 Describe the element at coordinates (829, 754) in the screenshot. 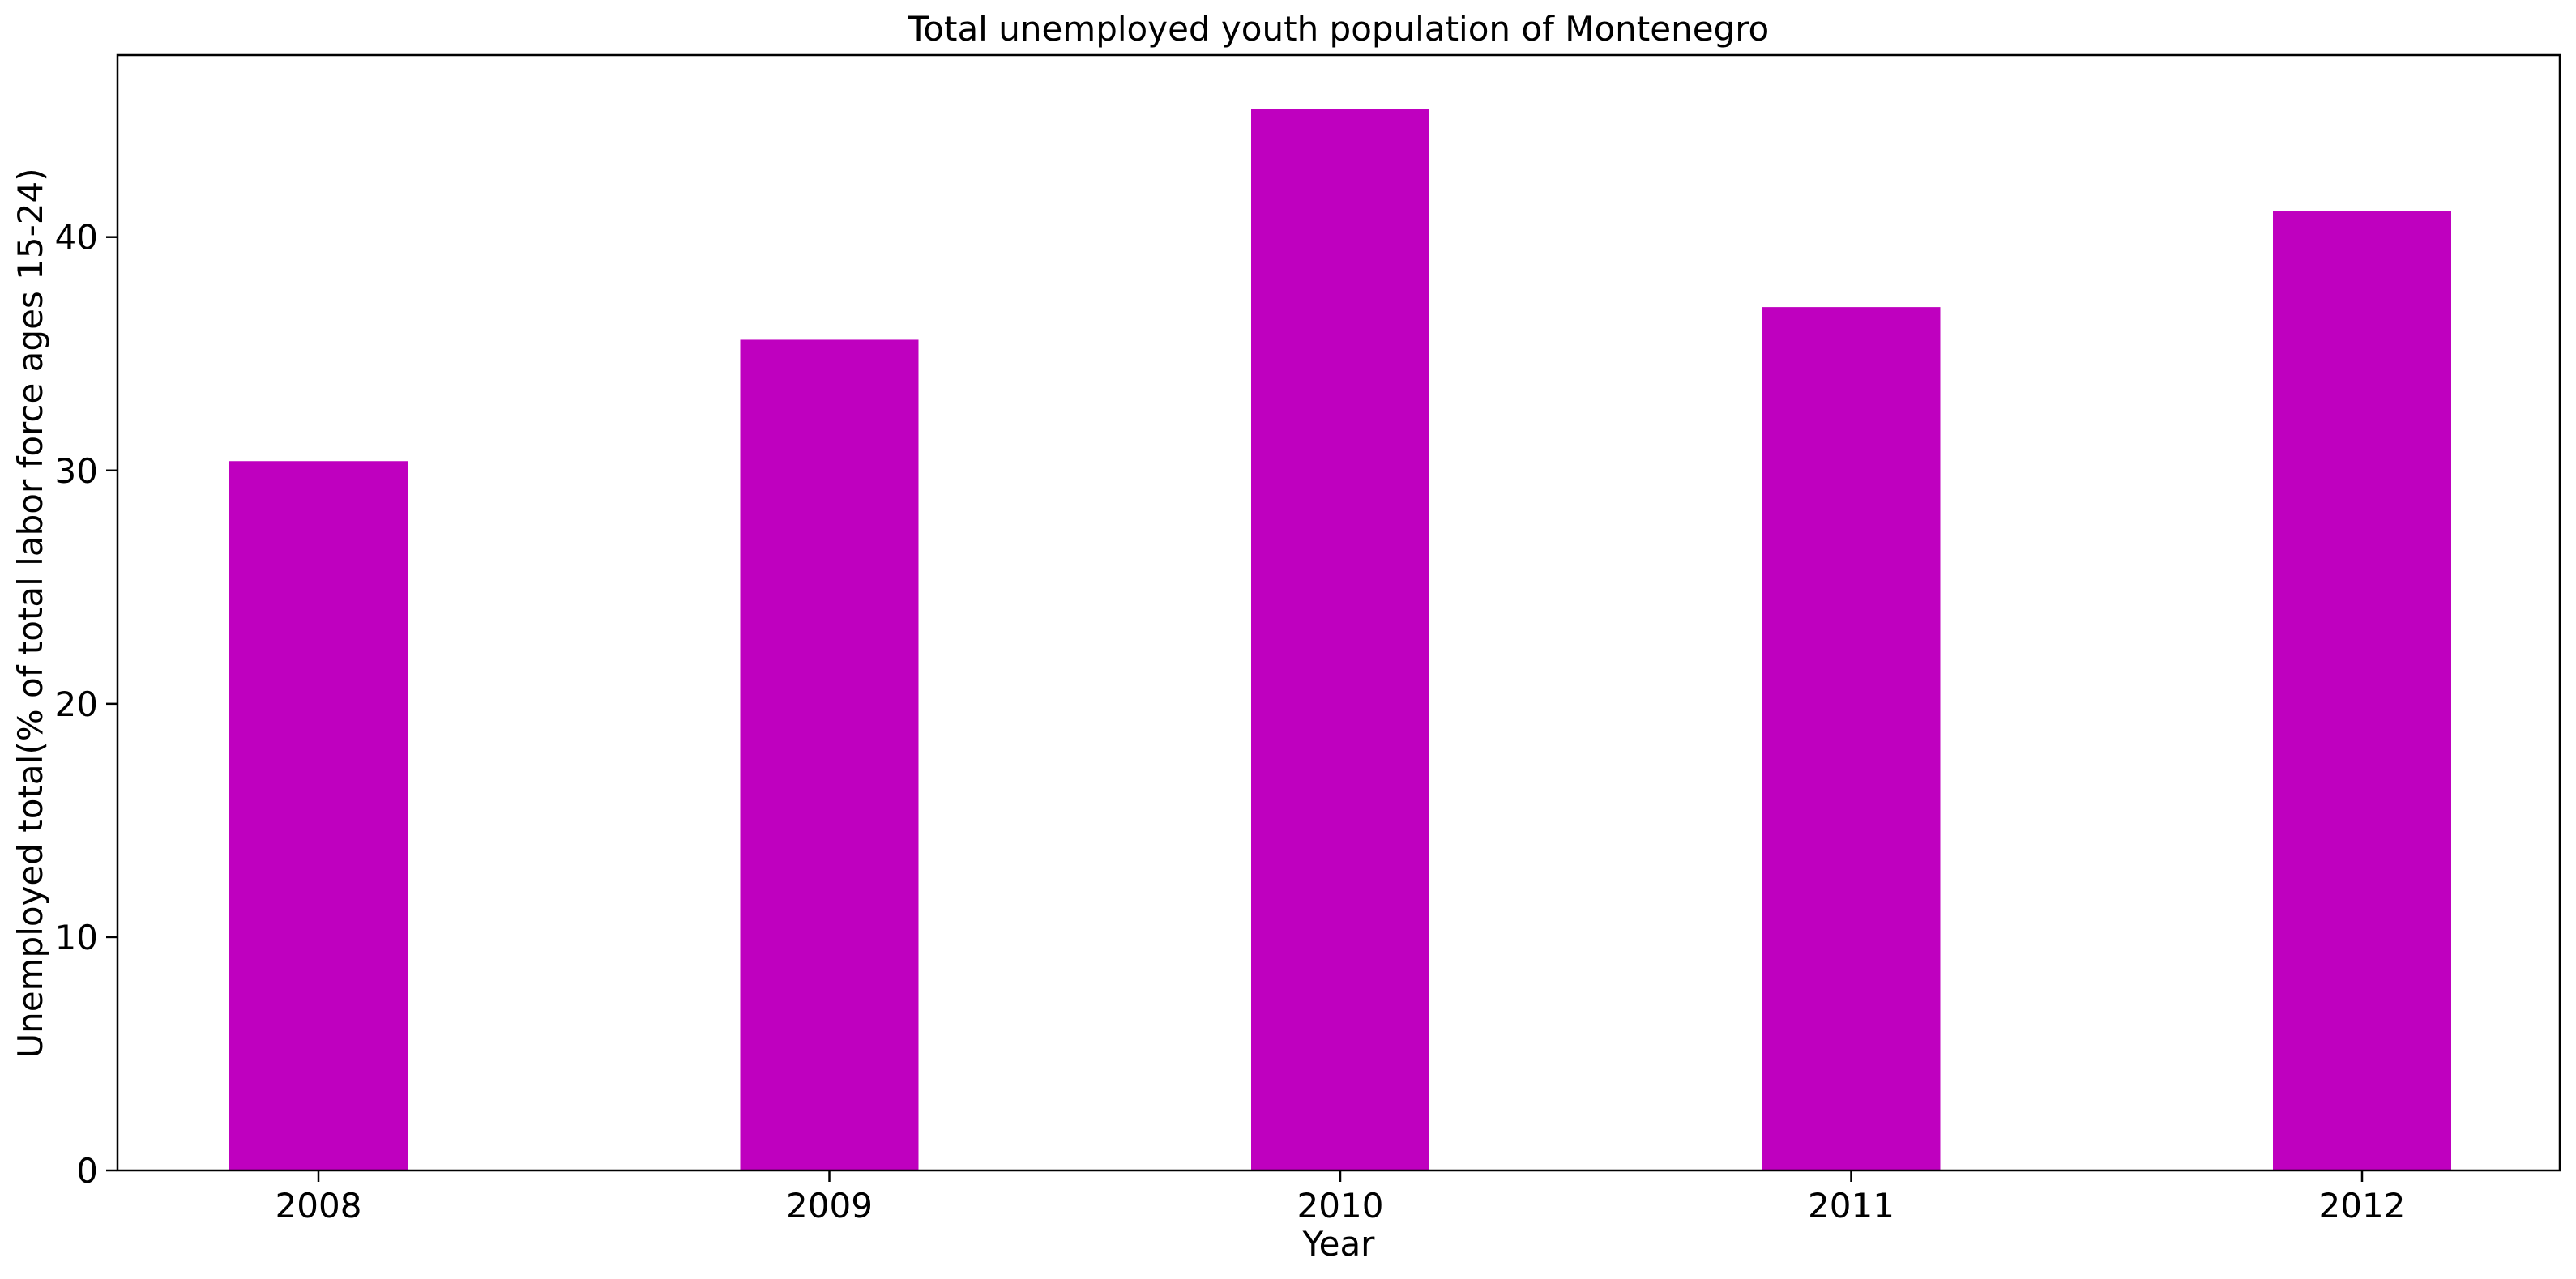

I see `bar-2009` at that location.